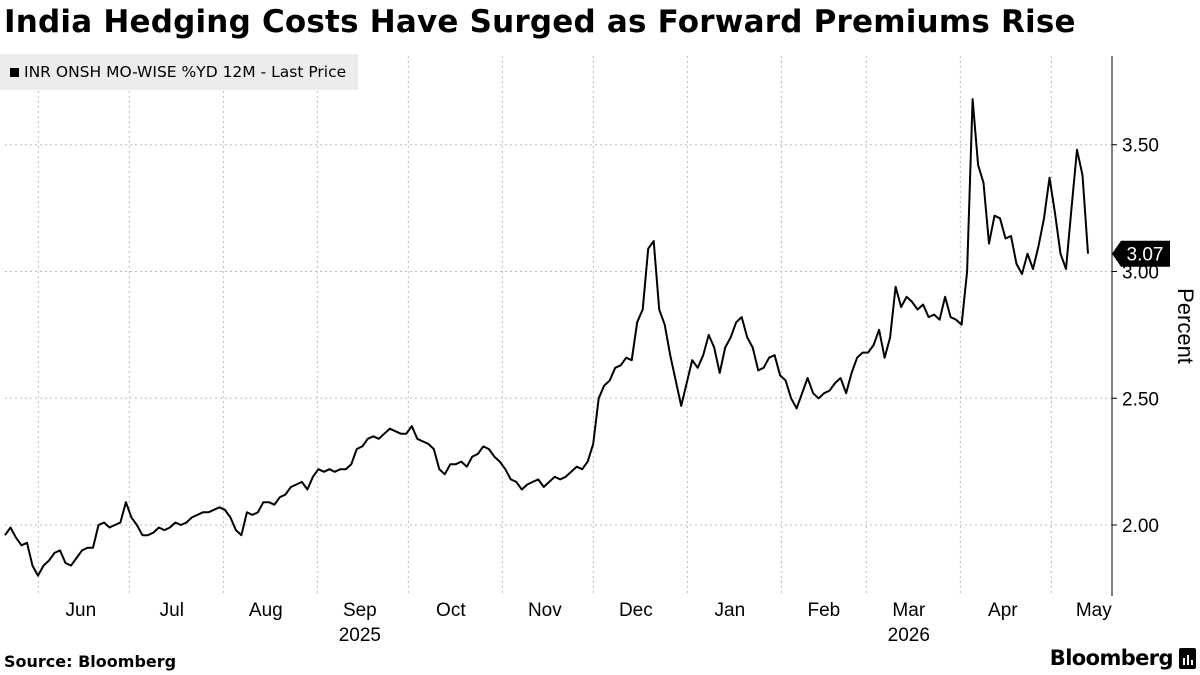  Describe the element at coordinates (1111, 658) in the screenshot. I see `brand-label: Bloomberg` at that location.